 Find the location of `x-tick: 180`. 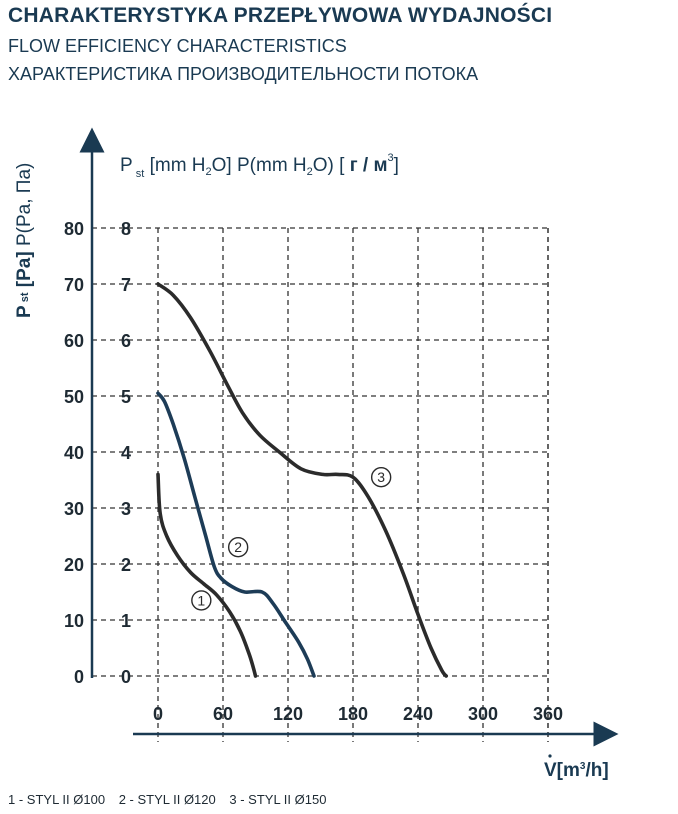

x-tick: 180 is located at coordinates (353, 714).